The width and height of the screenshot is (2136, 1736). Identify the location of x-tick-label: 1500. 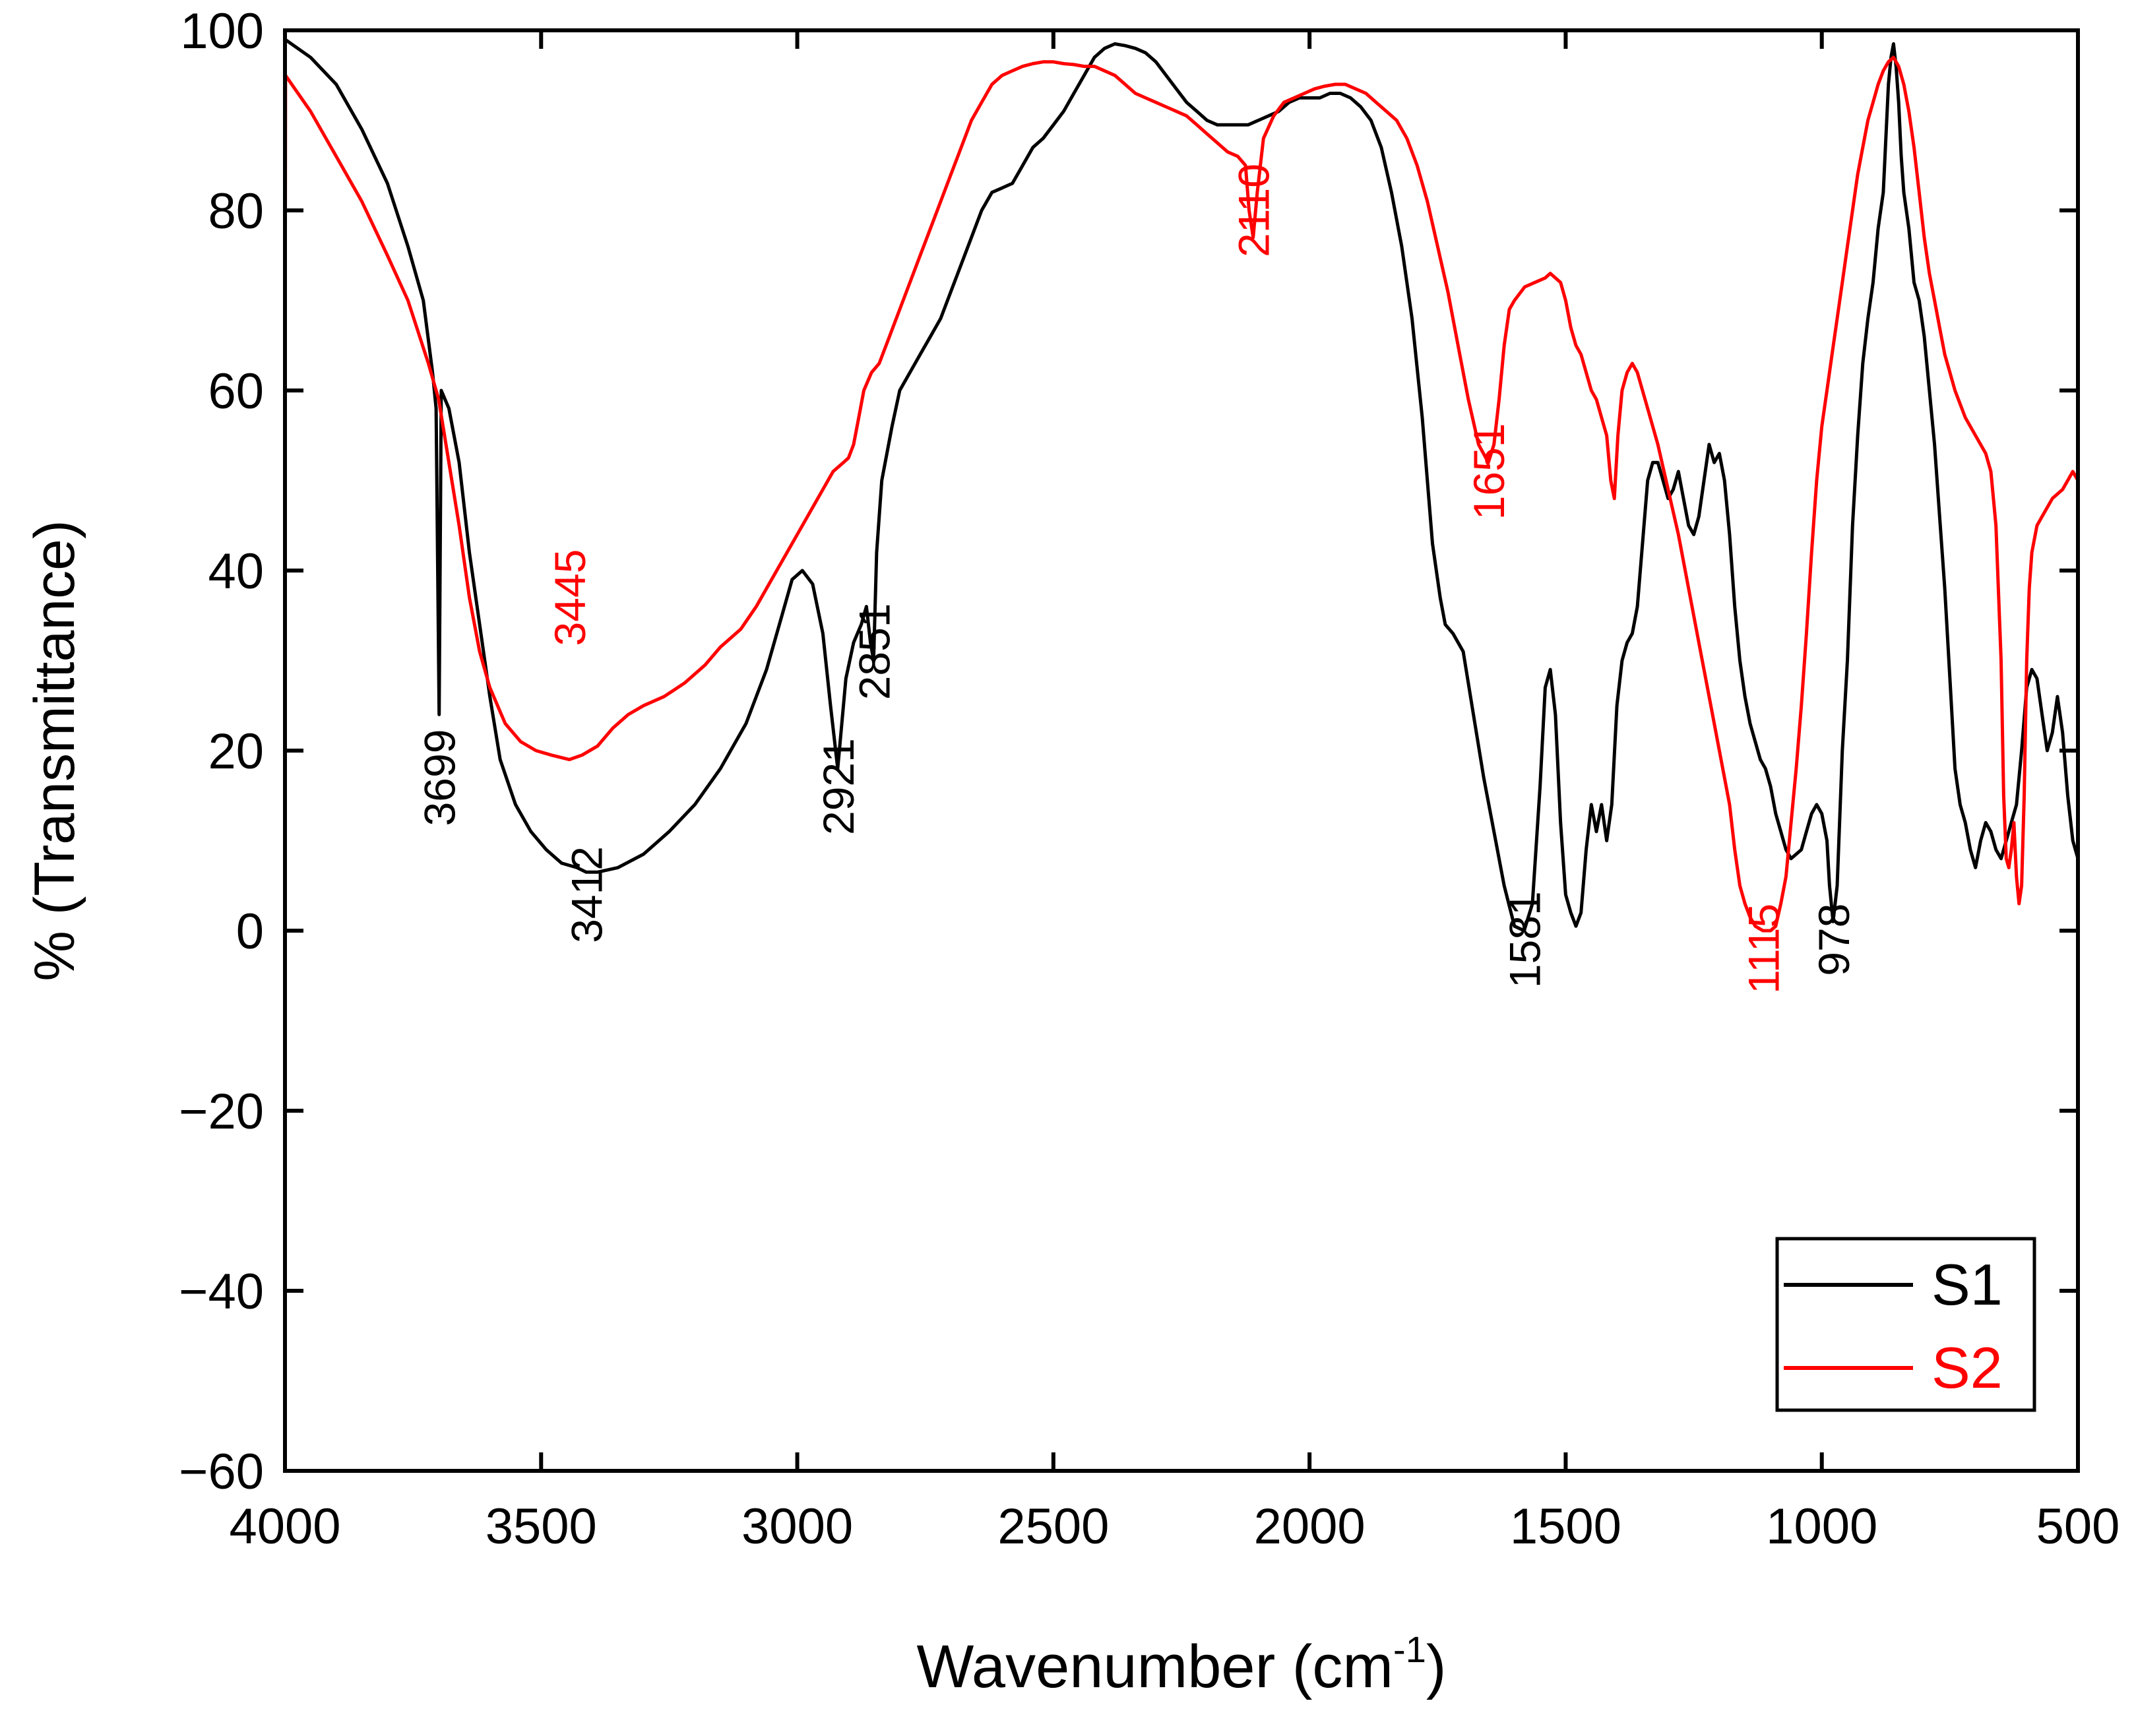
(1566, 1527).